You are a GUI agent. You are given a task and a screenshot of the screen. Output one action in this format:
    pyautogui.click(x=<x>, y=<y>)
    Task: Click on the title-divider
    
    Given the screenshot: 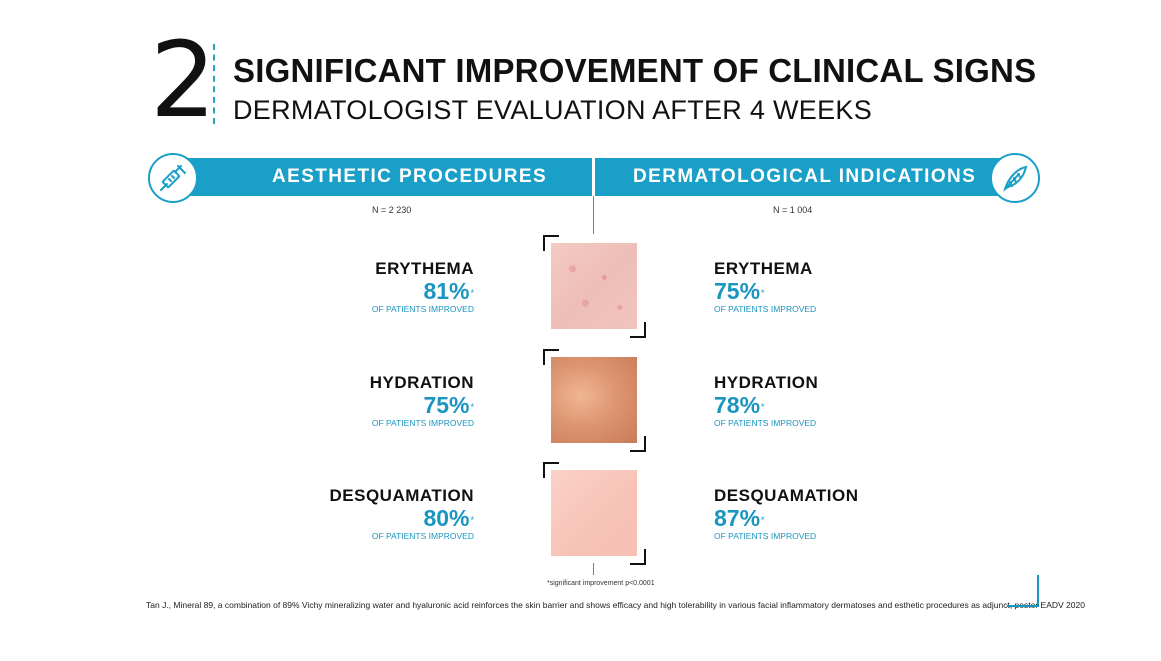 What is the action you would take?
    pyautogui.click(x=214, y=84)
    